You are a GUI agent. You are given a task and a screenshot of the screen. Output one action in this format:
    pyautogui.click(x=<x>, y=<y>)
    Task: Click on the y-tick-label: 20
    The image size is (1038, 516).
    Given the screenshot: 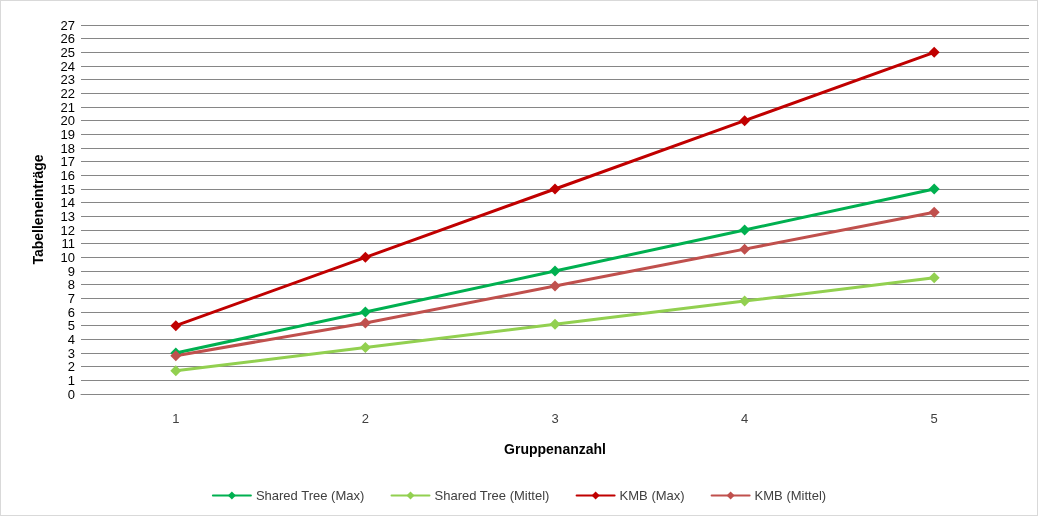 What is the action you would take?
    pyautogui.click(x=67, y=121)
    